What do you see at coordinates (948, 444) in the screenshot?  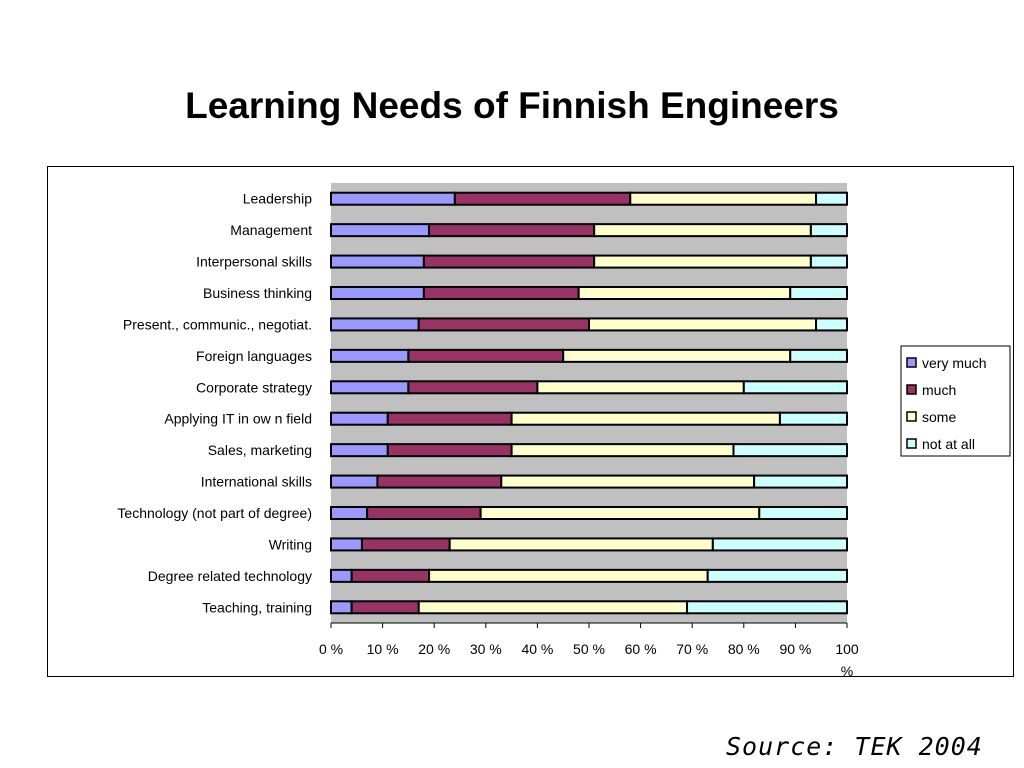 I see `legend-label: not at all` at bounding box center [948, 444].